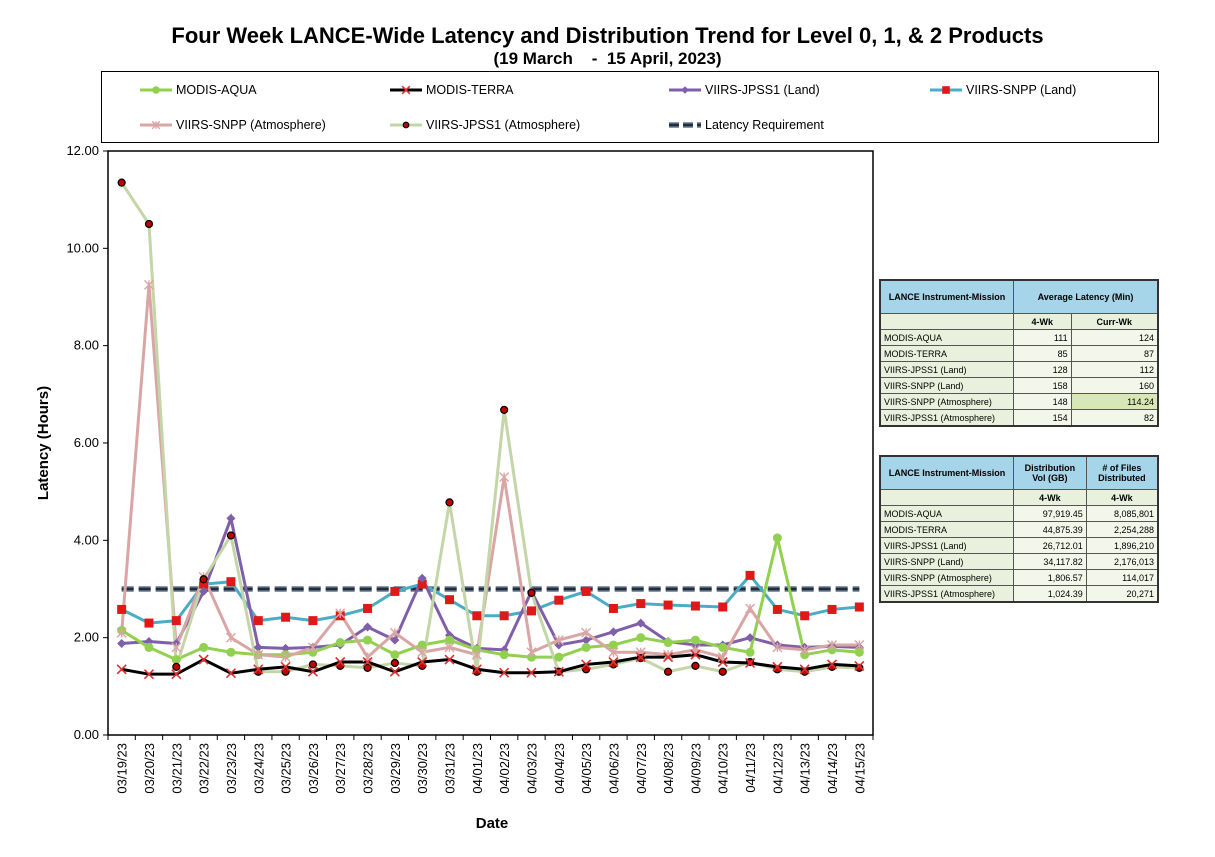  Describe the element at coordinates (86, 345) in the screenshot. I see `y-tick-label: 8.00` at that location.